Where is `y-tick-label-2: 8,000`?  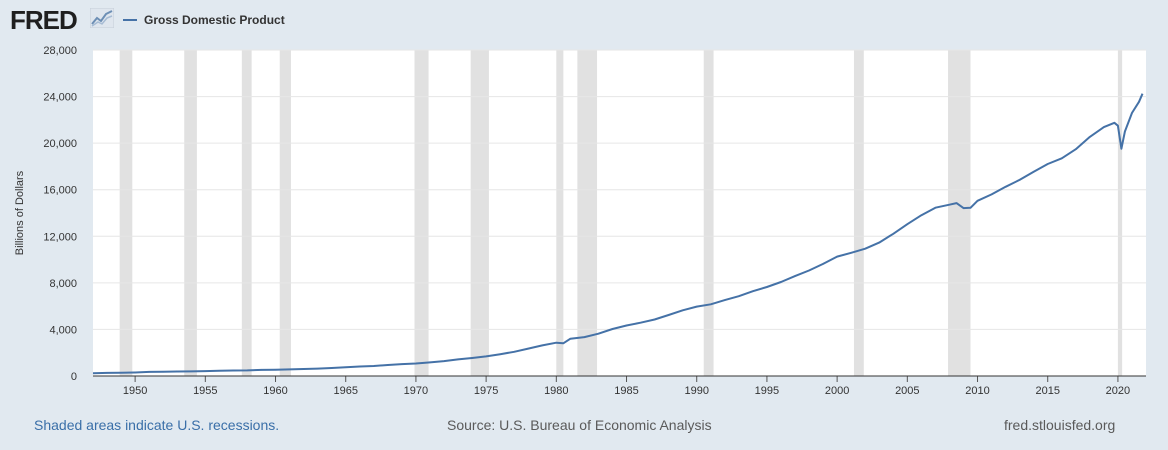 y-tick-label-2: 8,000 is located at coordinates (63, 284).